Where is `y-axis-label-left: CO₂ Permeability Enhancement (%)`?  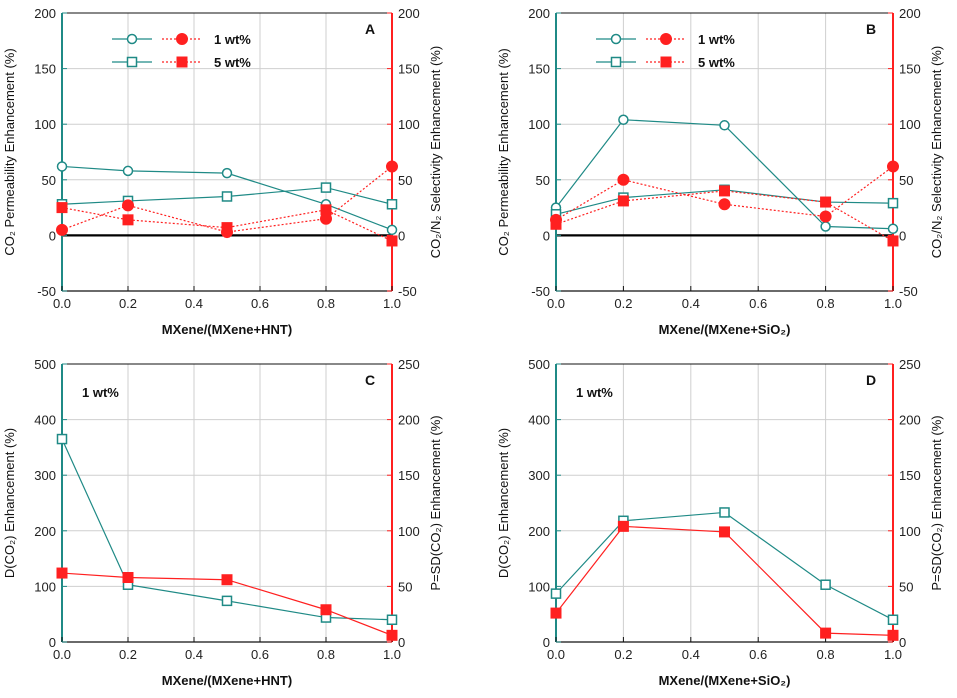 y-axis-label-left: CO₂ Permeability Enhancement (%) is located at coordinates (9, 151).